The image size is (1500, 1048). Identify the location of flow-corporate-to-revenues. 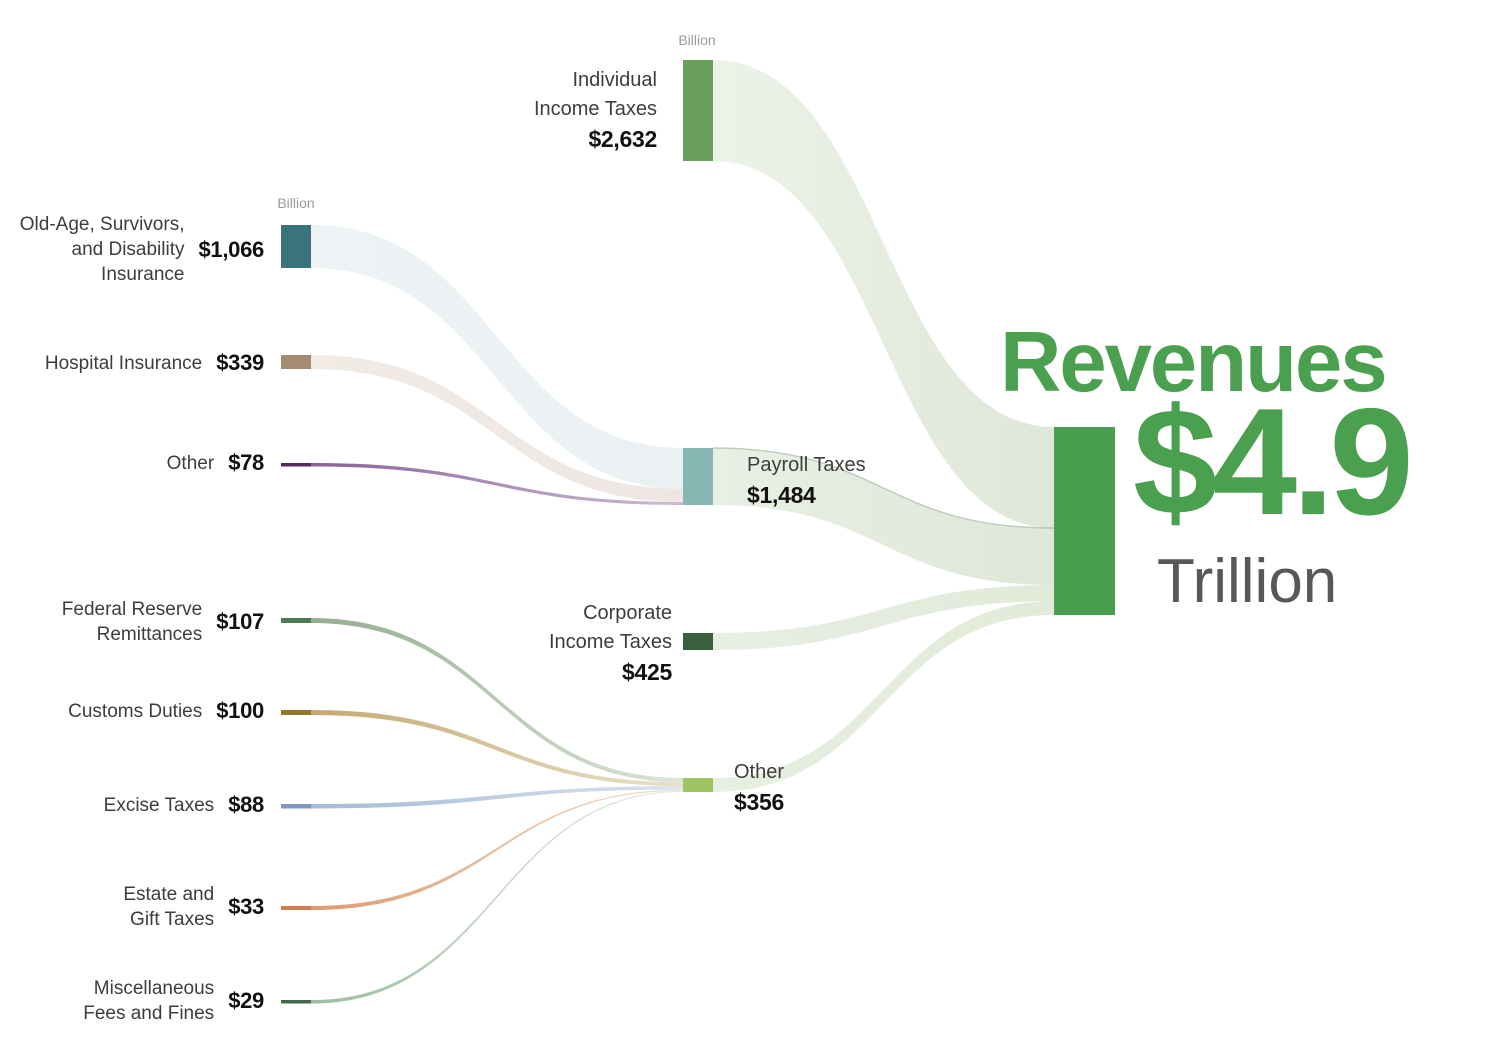
(883, 617).